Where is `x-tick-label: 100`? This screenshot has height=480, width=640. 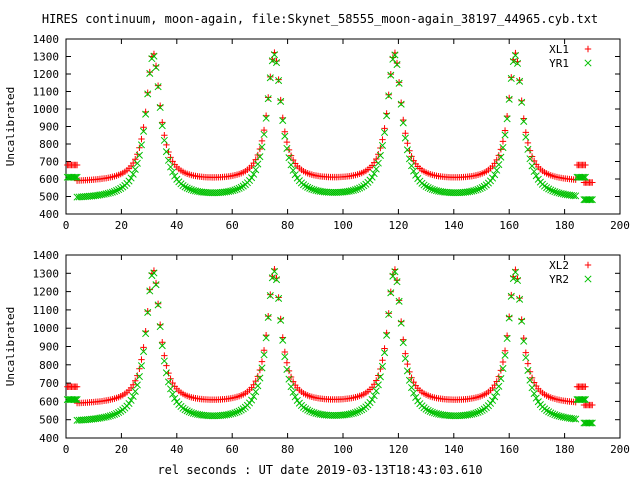
x-tick-label: 100 is located at coordinates (343, 449).